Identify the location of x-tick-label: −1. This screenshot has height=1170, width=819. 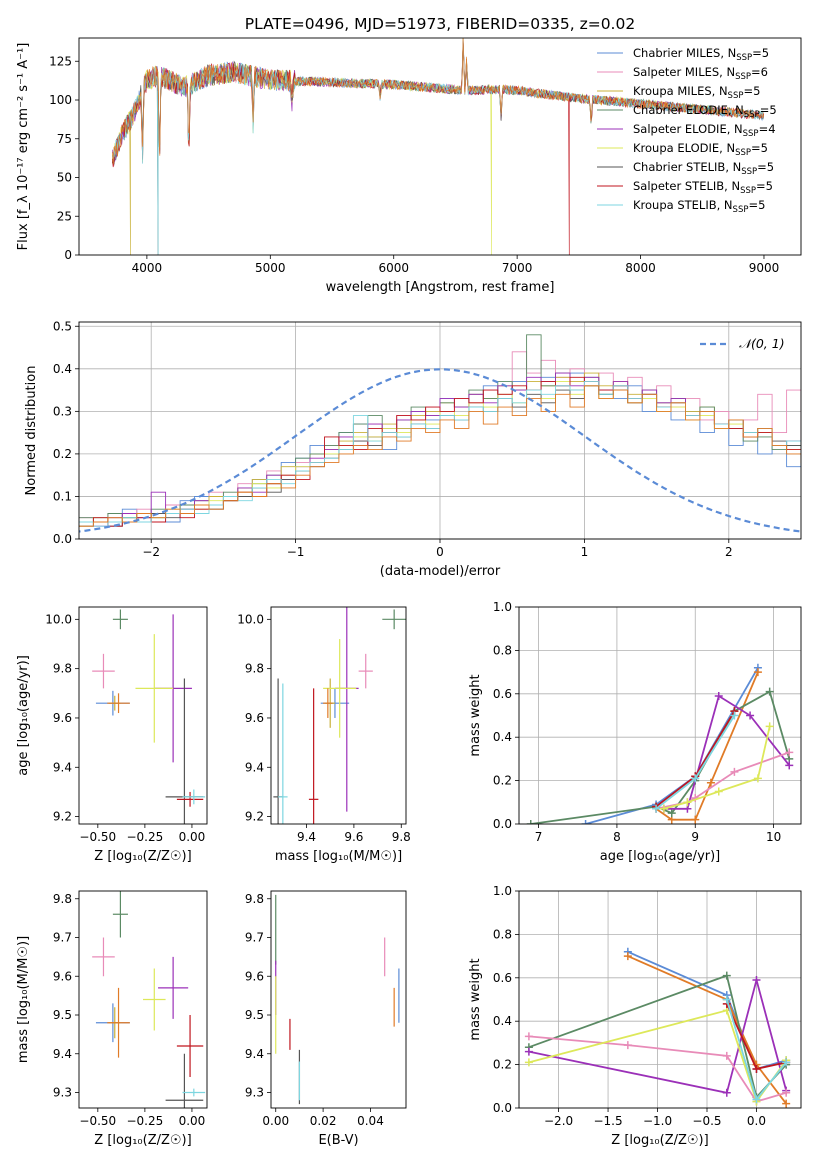
(296, 552).